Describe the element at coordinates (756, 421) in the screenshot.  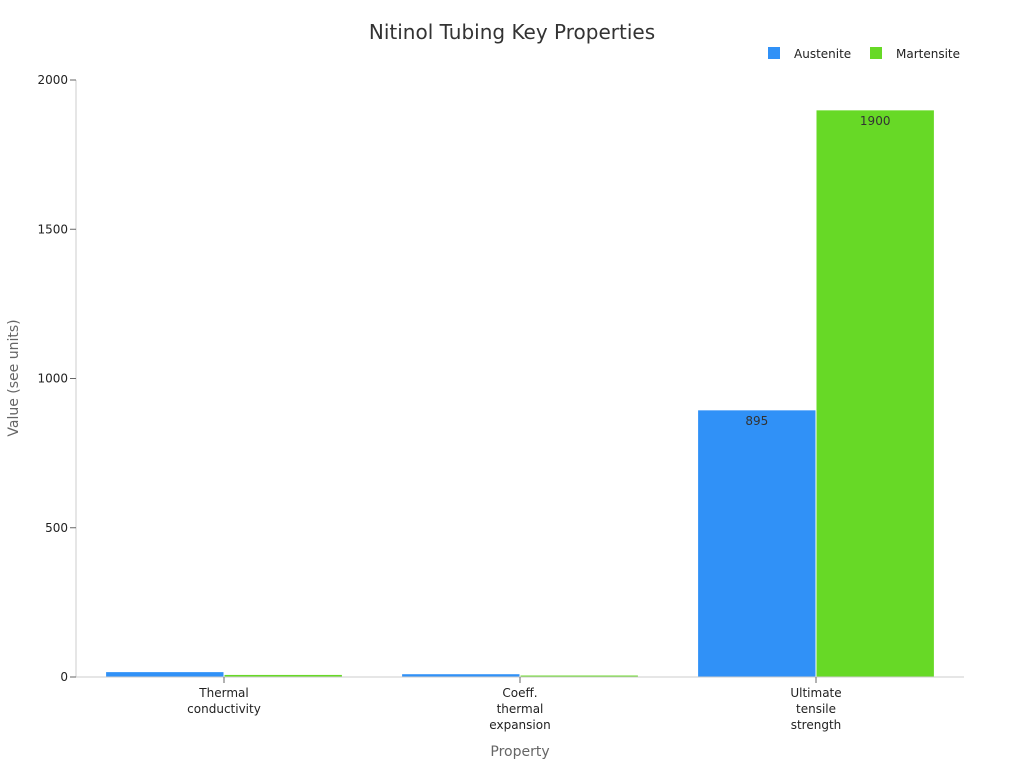
I see `data-label: 895` at that location.